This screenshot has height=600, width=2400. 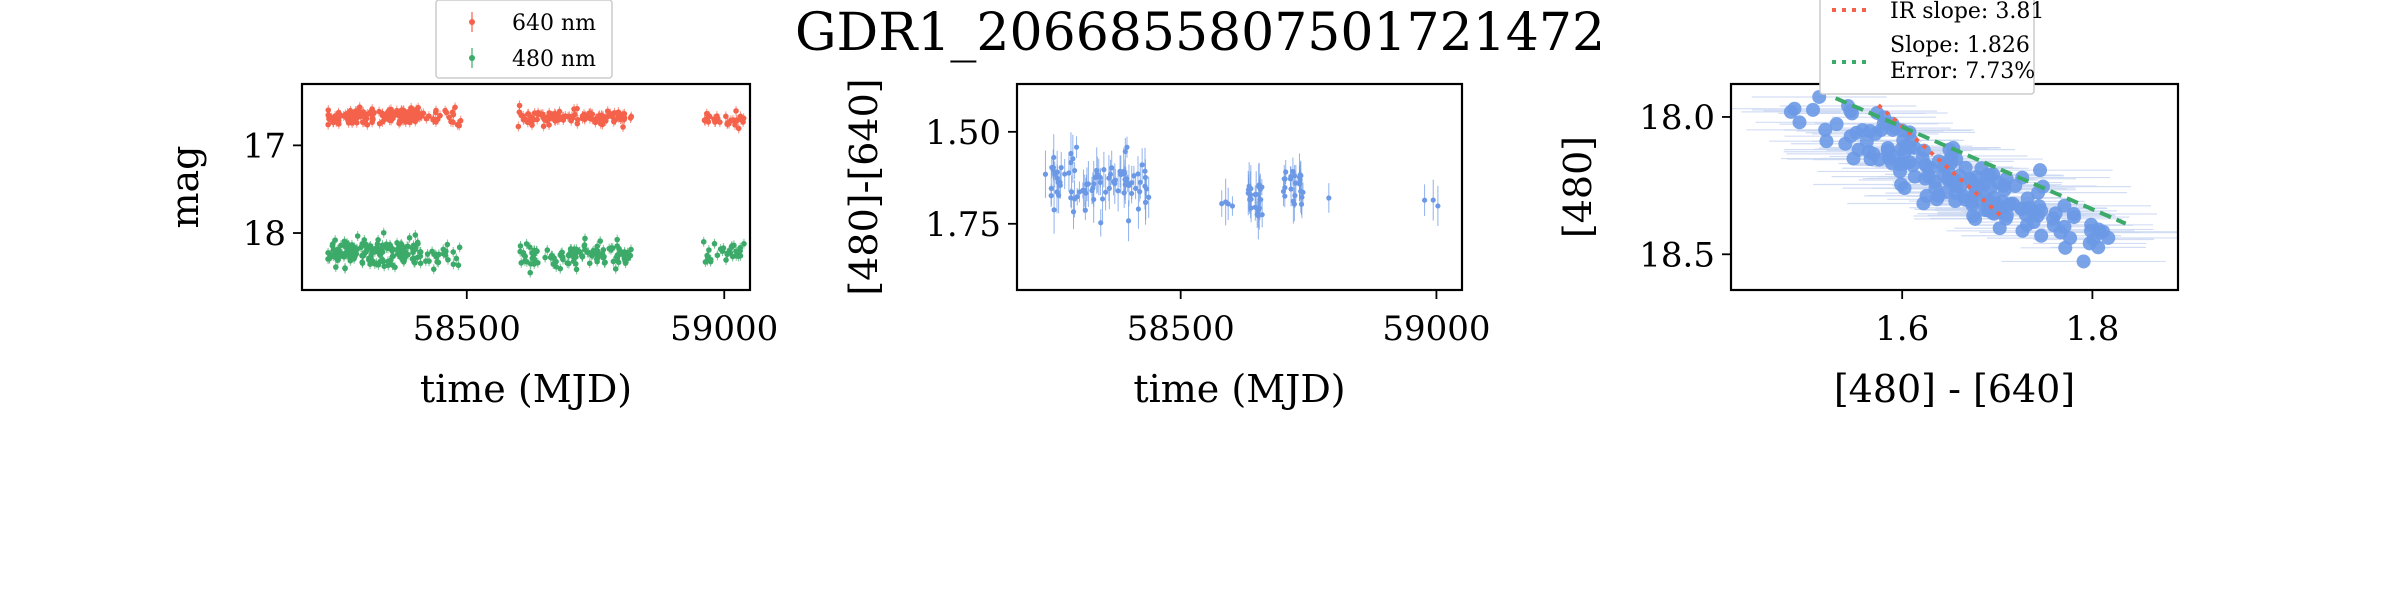 What do you see at coordinates (526, 389) in the screenshot?
I see `x-axis-label: time (MJD)` at bounding box center [526, 389].